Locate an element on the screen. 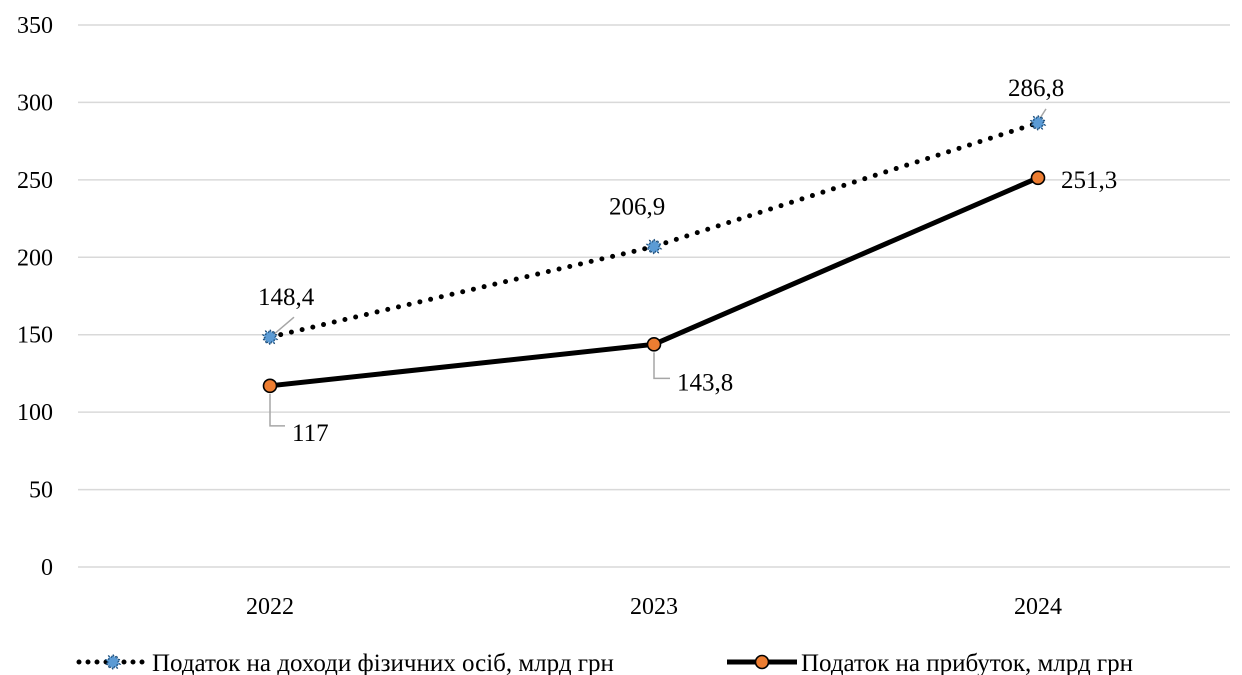 This screenshot has width=1242, height=675. y-tick-label: 300 is located at coordinates (35, 103).